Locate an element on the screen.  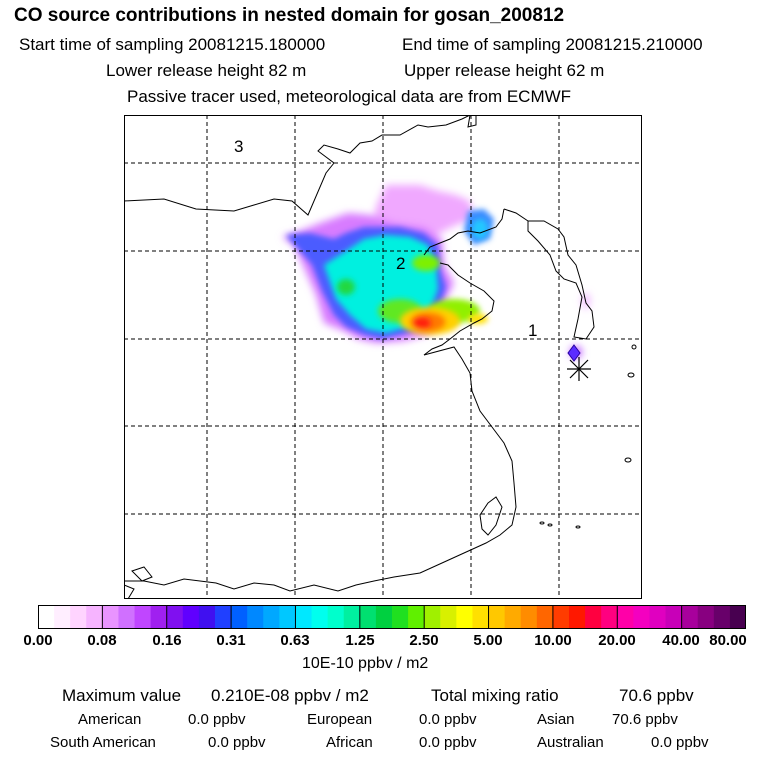
colorbar-tick: 80.00 is located at coordinates (728, 640).